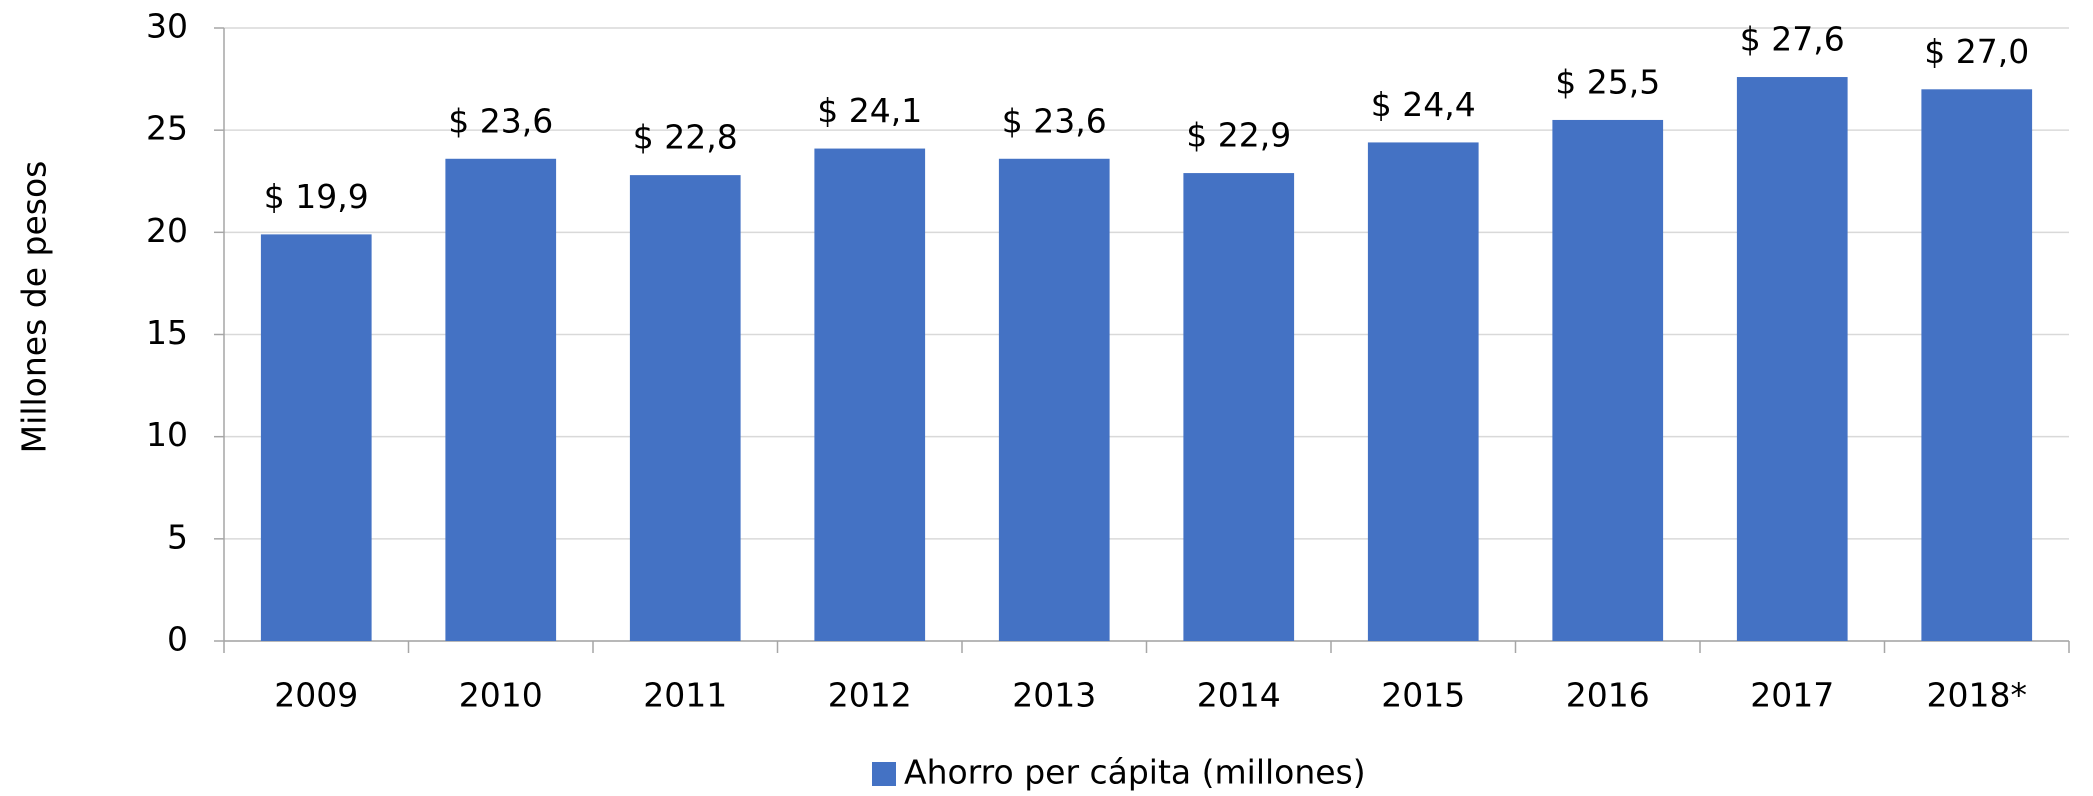  I want to click on x-tick-label: 2018*, so click(1977, 695).